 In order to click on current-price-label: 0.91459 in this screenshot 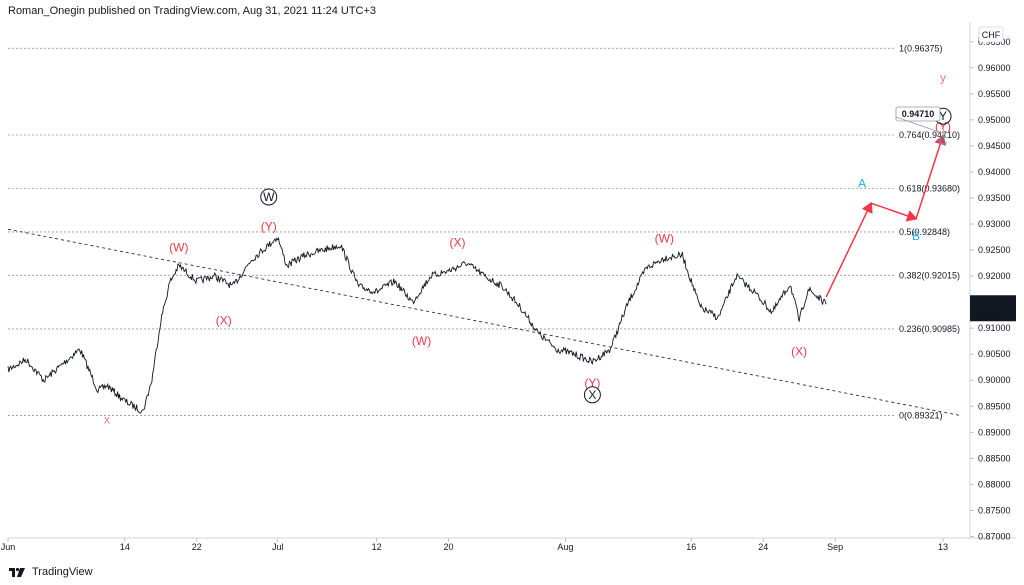, I will do `click(990, 304)`.